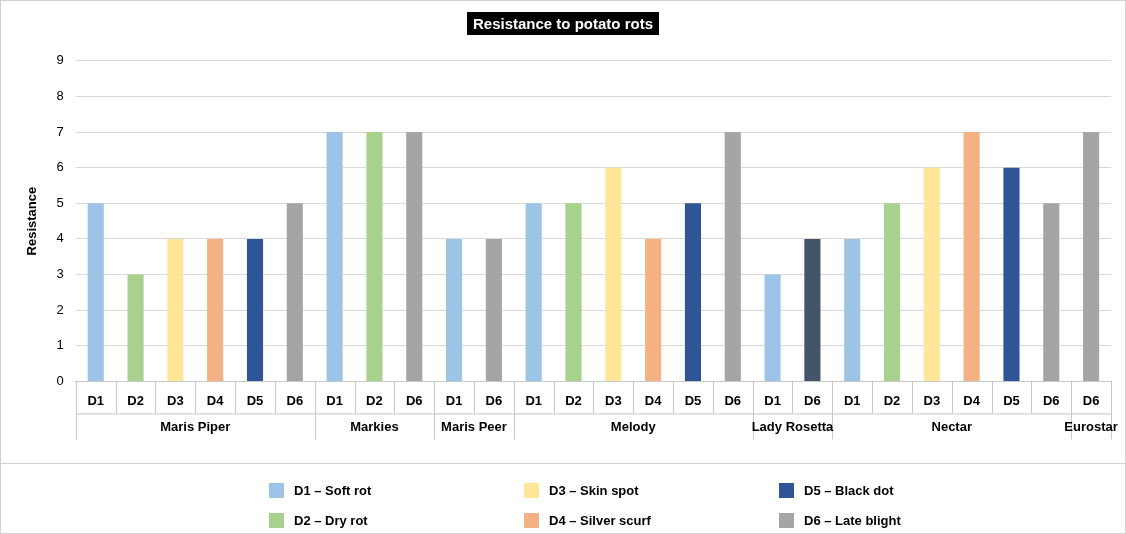  I want to click on legend-label: D5 – Black dot, so click(849, 490).